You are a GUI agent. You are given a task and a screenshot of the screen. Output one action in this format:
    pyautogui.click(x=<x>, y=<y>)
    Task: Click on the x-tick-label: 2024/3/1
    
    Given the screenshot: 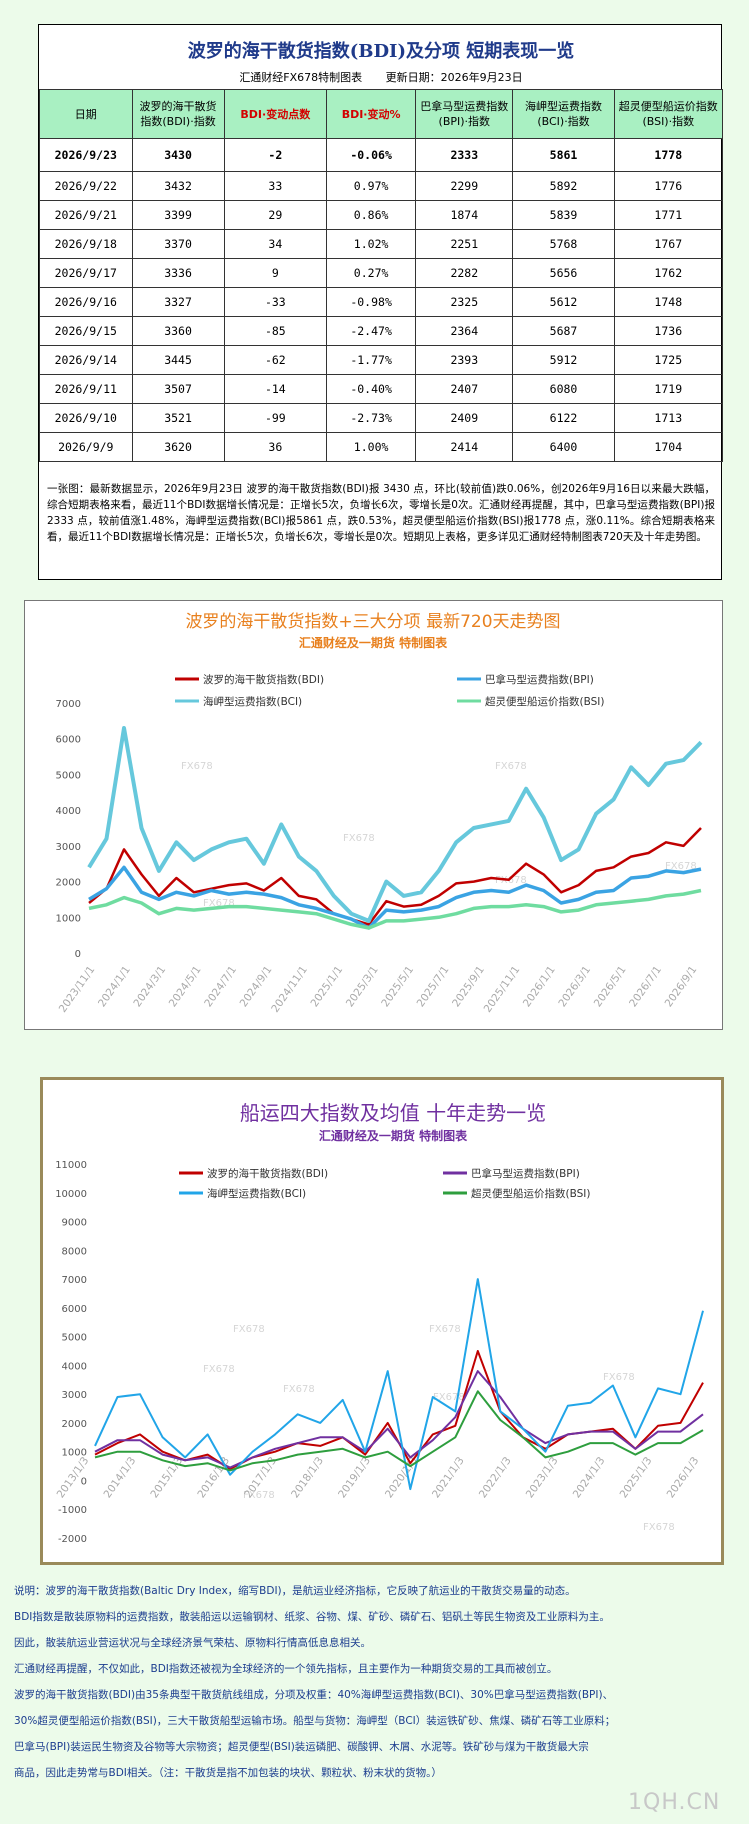 What is the action you would take?
    pyautogui.click(x=149, y=987)
    